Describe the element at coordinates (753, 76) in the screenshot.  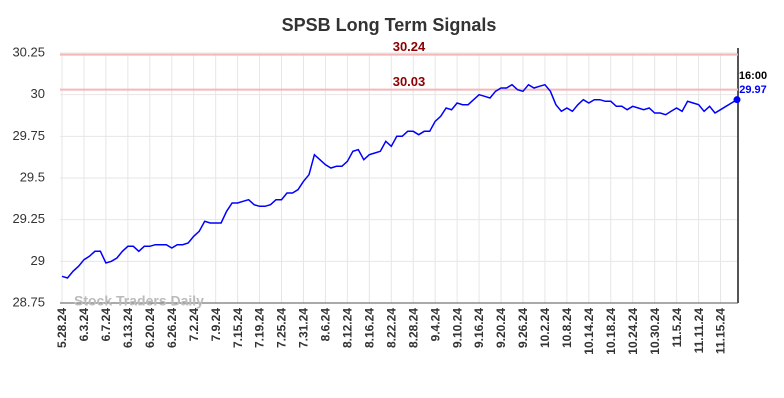
I see `last-time: 16:00` at that location.